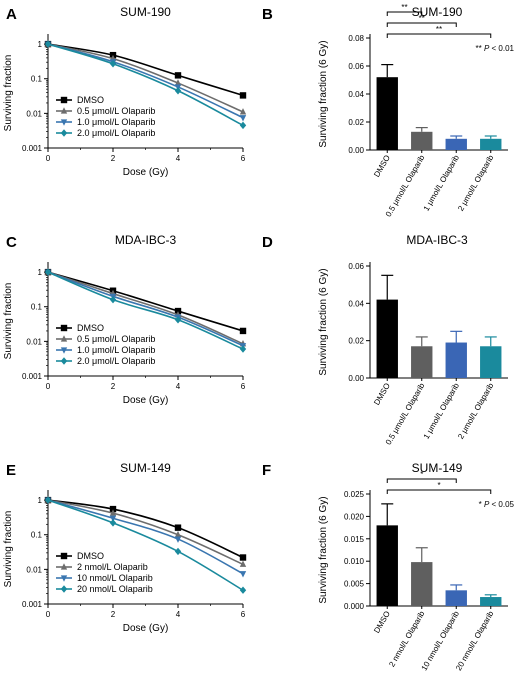 The image size is (520, 683). I want to click on y-axis-label: Surviving fraction (6 Gy), so click(323, 321).